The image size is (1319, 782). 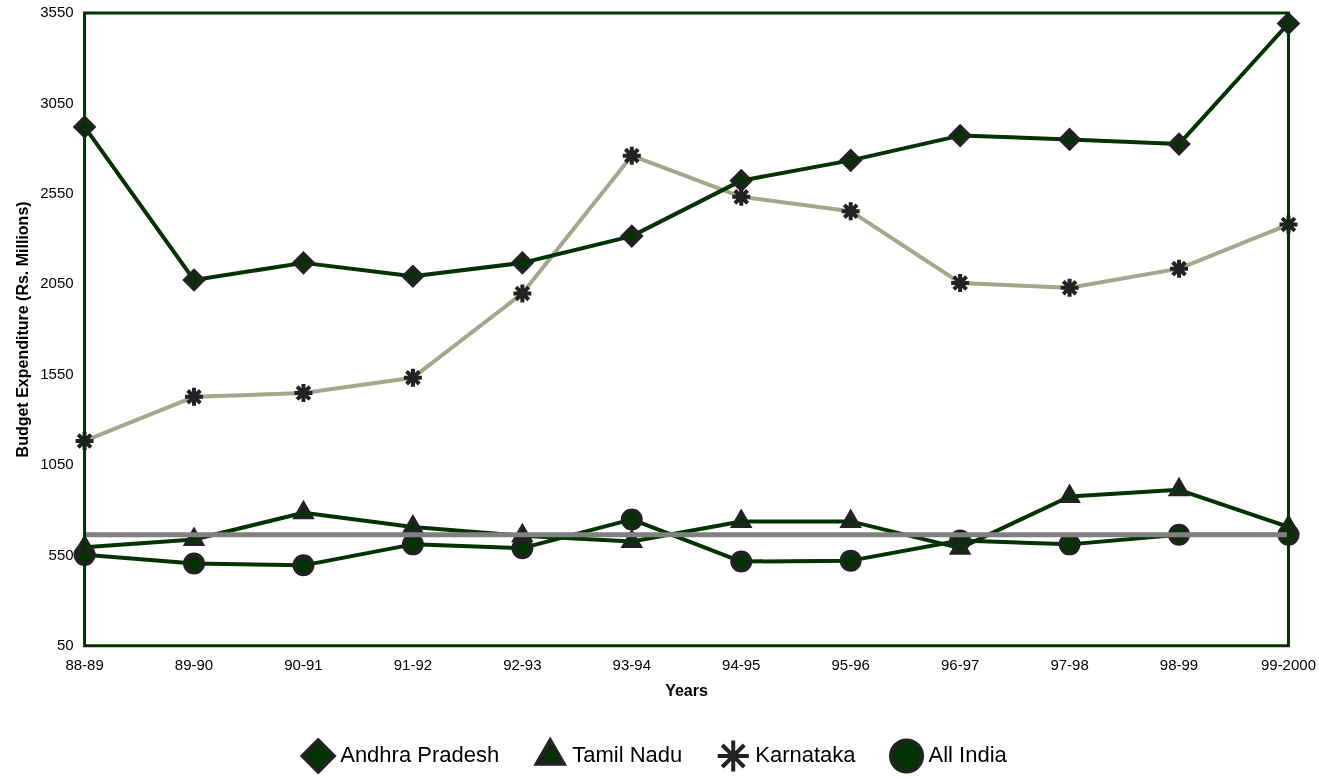 I want to click on legend-label: Andhra Pradesh, so click(x=420, y=755).